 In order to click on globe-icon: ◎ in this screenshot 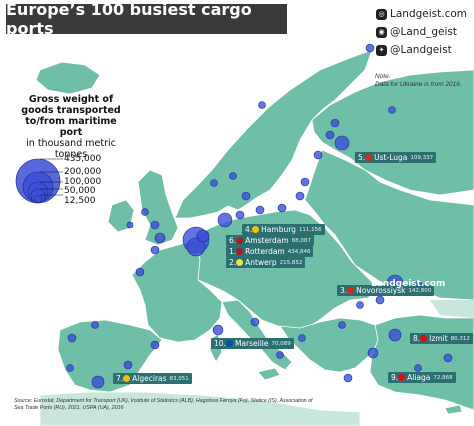, I will do `click(381, 14)`.